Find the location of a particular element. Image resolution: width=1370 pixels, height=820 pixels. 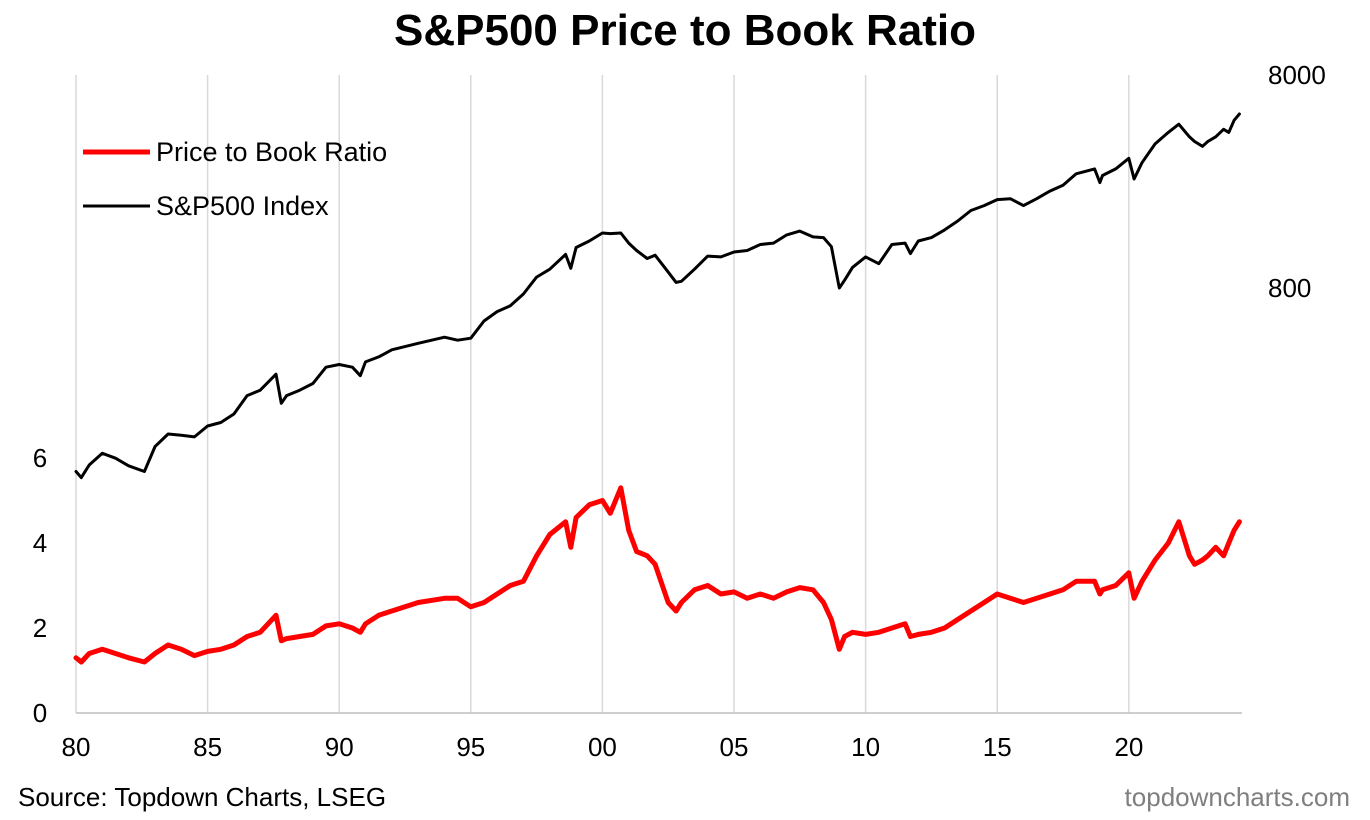

x-tick-label: 10 is located at coordinates (865, 747).